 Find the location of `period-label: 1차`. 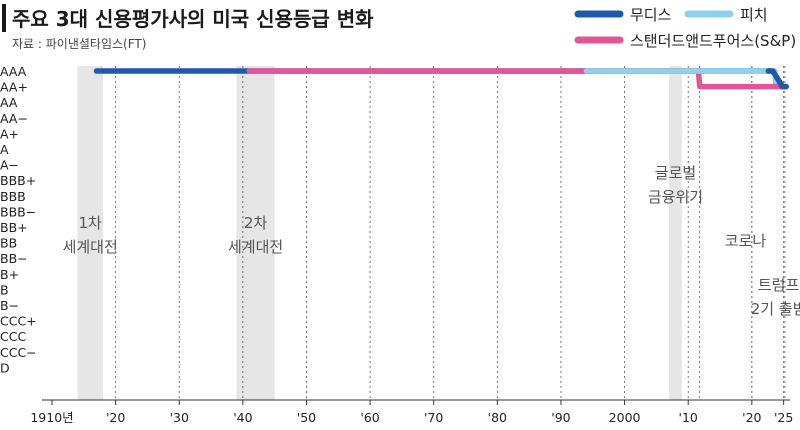

period-label: 1차 is located at coordinates (91, 223).